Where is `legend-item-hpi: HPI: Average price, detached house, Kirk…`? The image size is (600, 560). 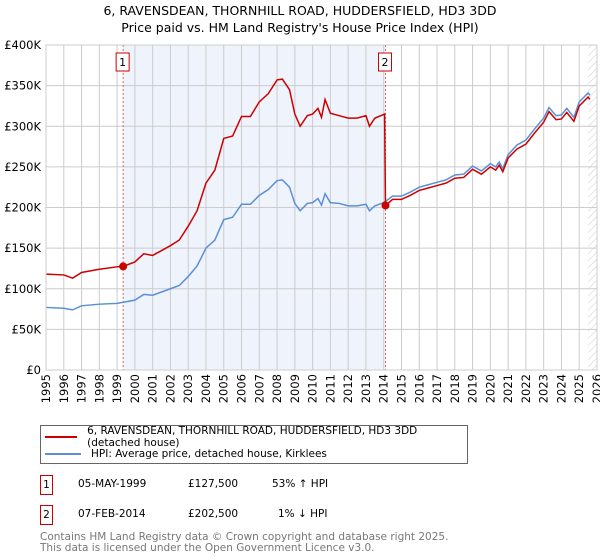
legend-item-hpi: HPI: Average price, detached house, Kirk… is located at coordinates (186, 454).